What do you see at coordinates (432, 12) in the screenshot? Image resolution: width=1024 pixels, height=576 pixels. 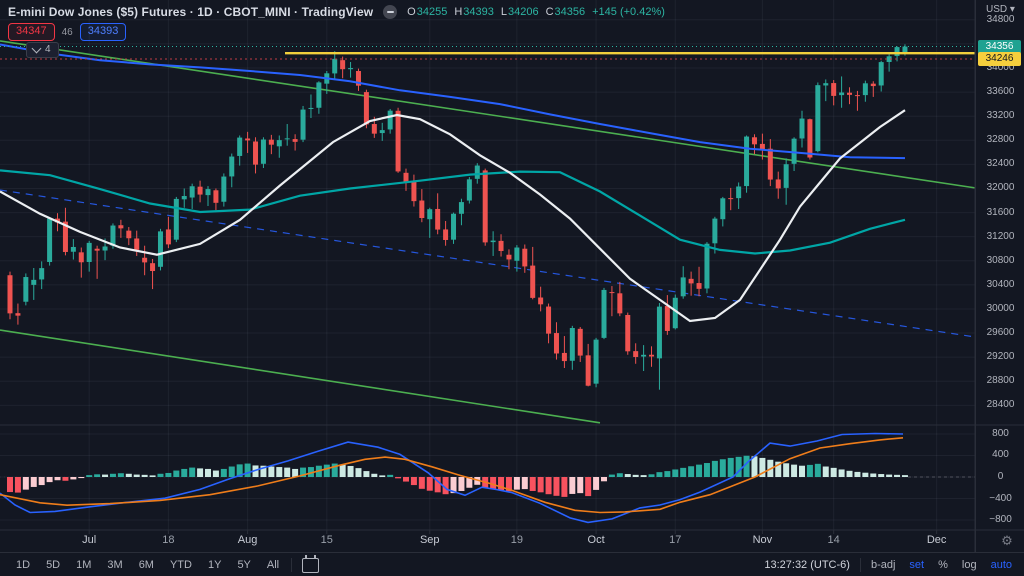 I see `open-value: 34255` at bounding box center [432, 12].